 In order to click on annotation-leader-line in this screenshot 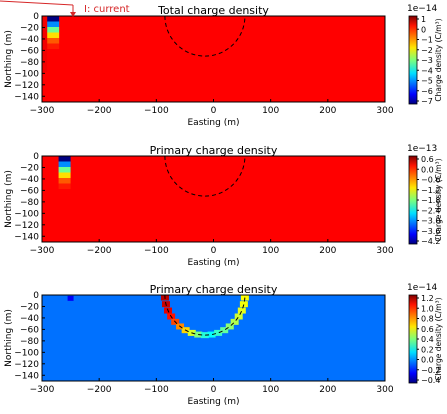, I will do `click(37, 3)`.